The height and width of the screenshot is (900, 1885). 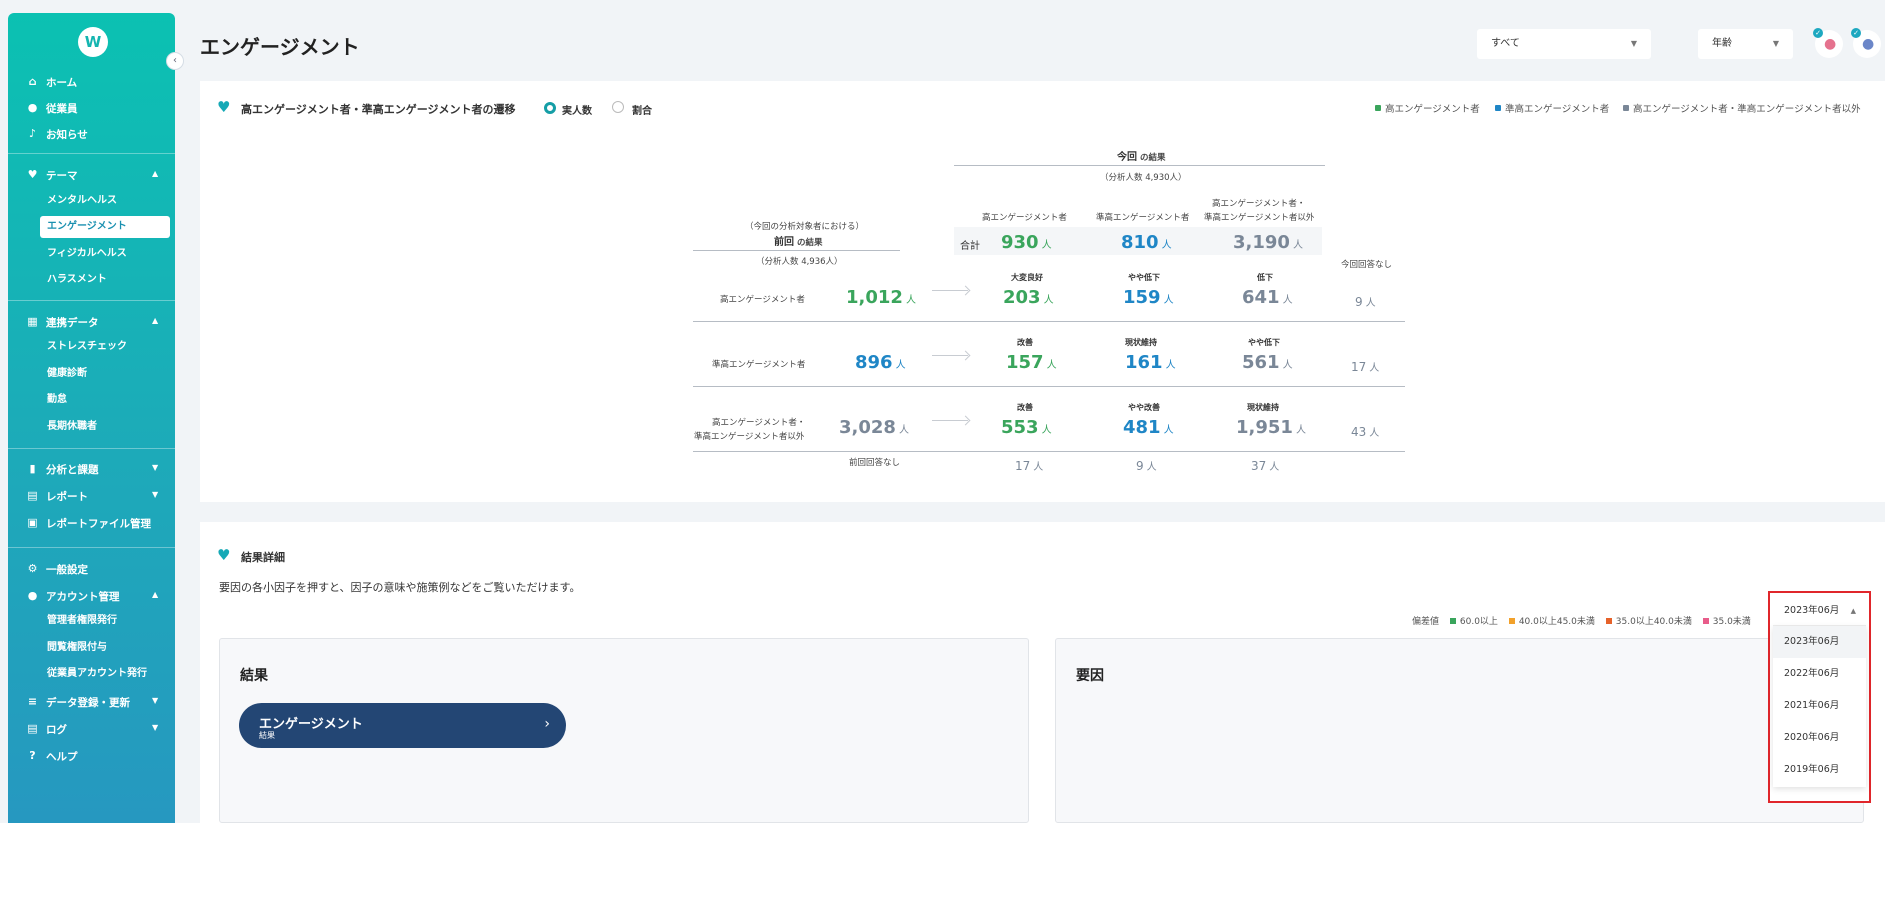 What do you see at coordinates (91, 702) in the screenshot?
I see `sidebar-item-data-registration: ≡ データ登録・更新 ▼` at bounding box center [91, 702].